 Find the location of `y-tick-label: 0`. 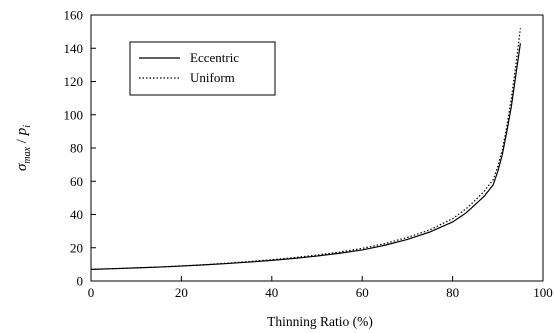

y-tick-label: 0 is located at coordinates (80, 281).